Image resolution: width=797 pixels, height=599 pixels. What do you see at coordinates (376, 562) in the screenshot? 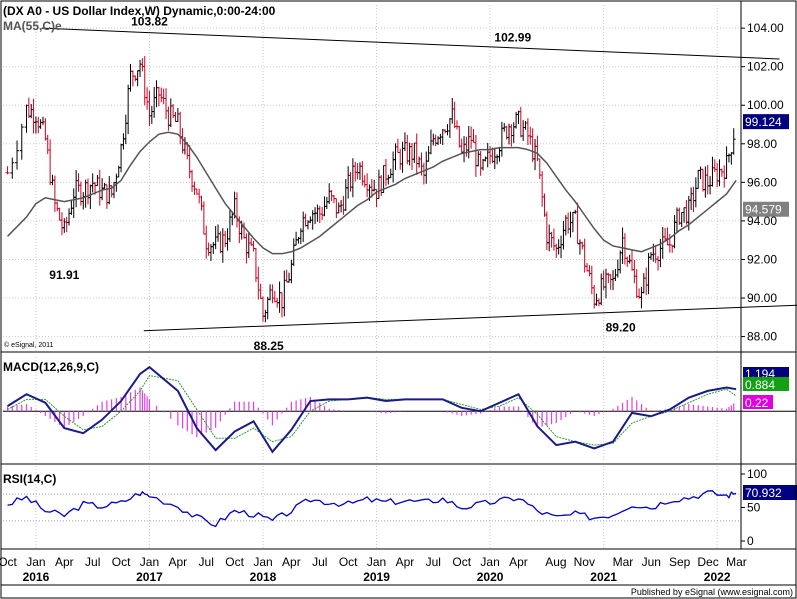
I see `x-month-label-13: Jan` at bounding box center [376, 562].